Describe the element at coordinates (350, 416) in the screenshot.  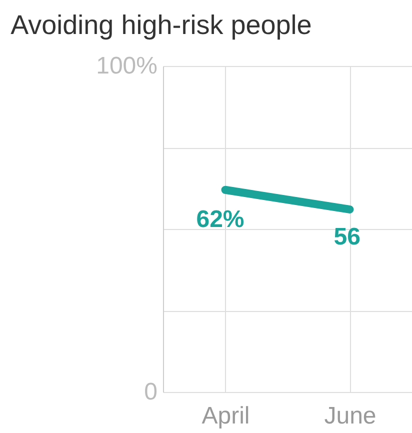
I see `x-tick-label: June` at that location.